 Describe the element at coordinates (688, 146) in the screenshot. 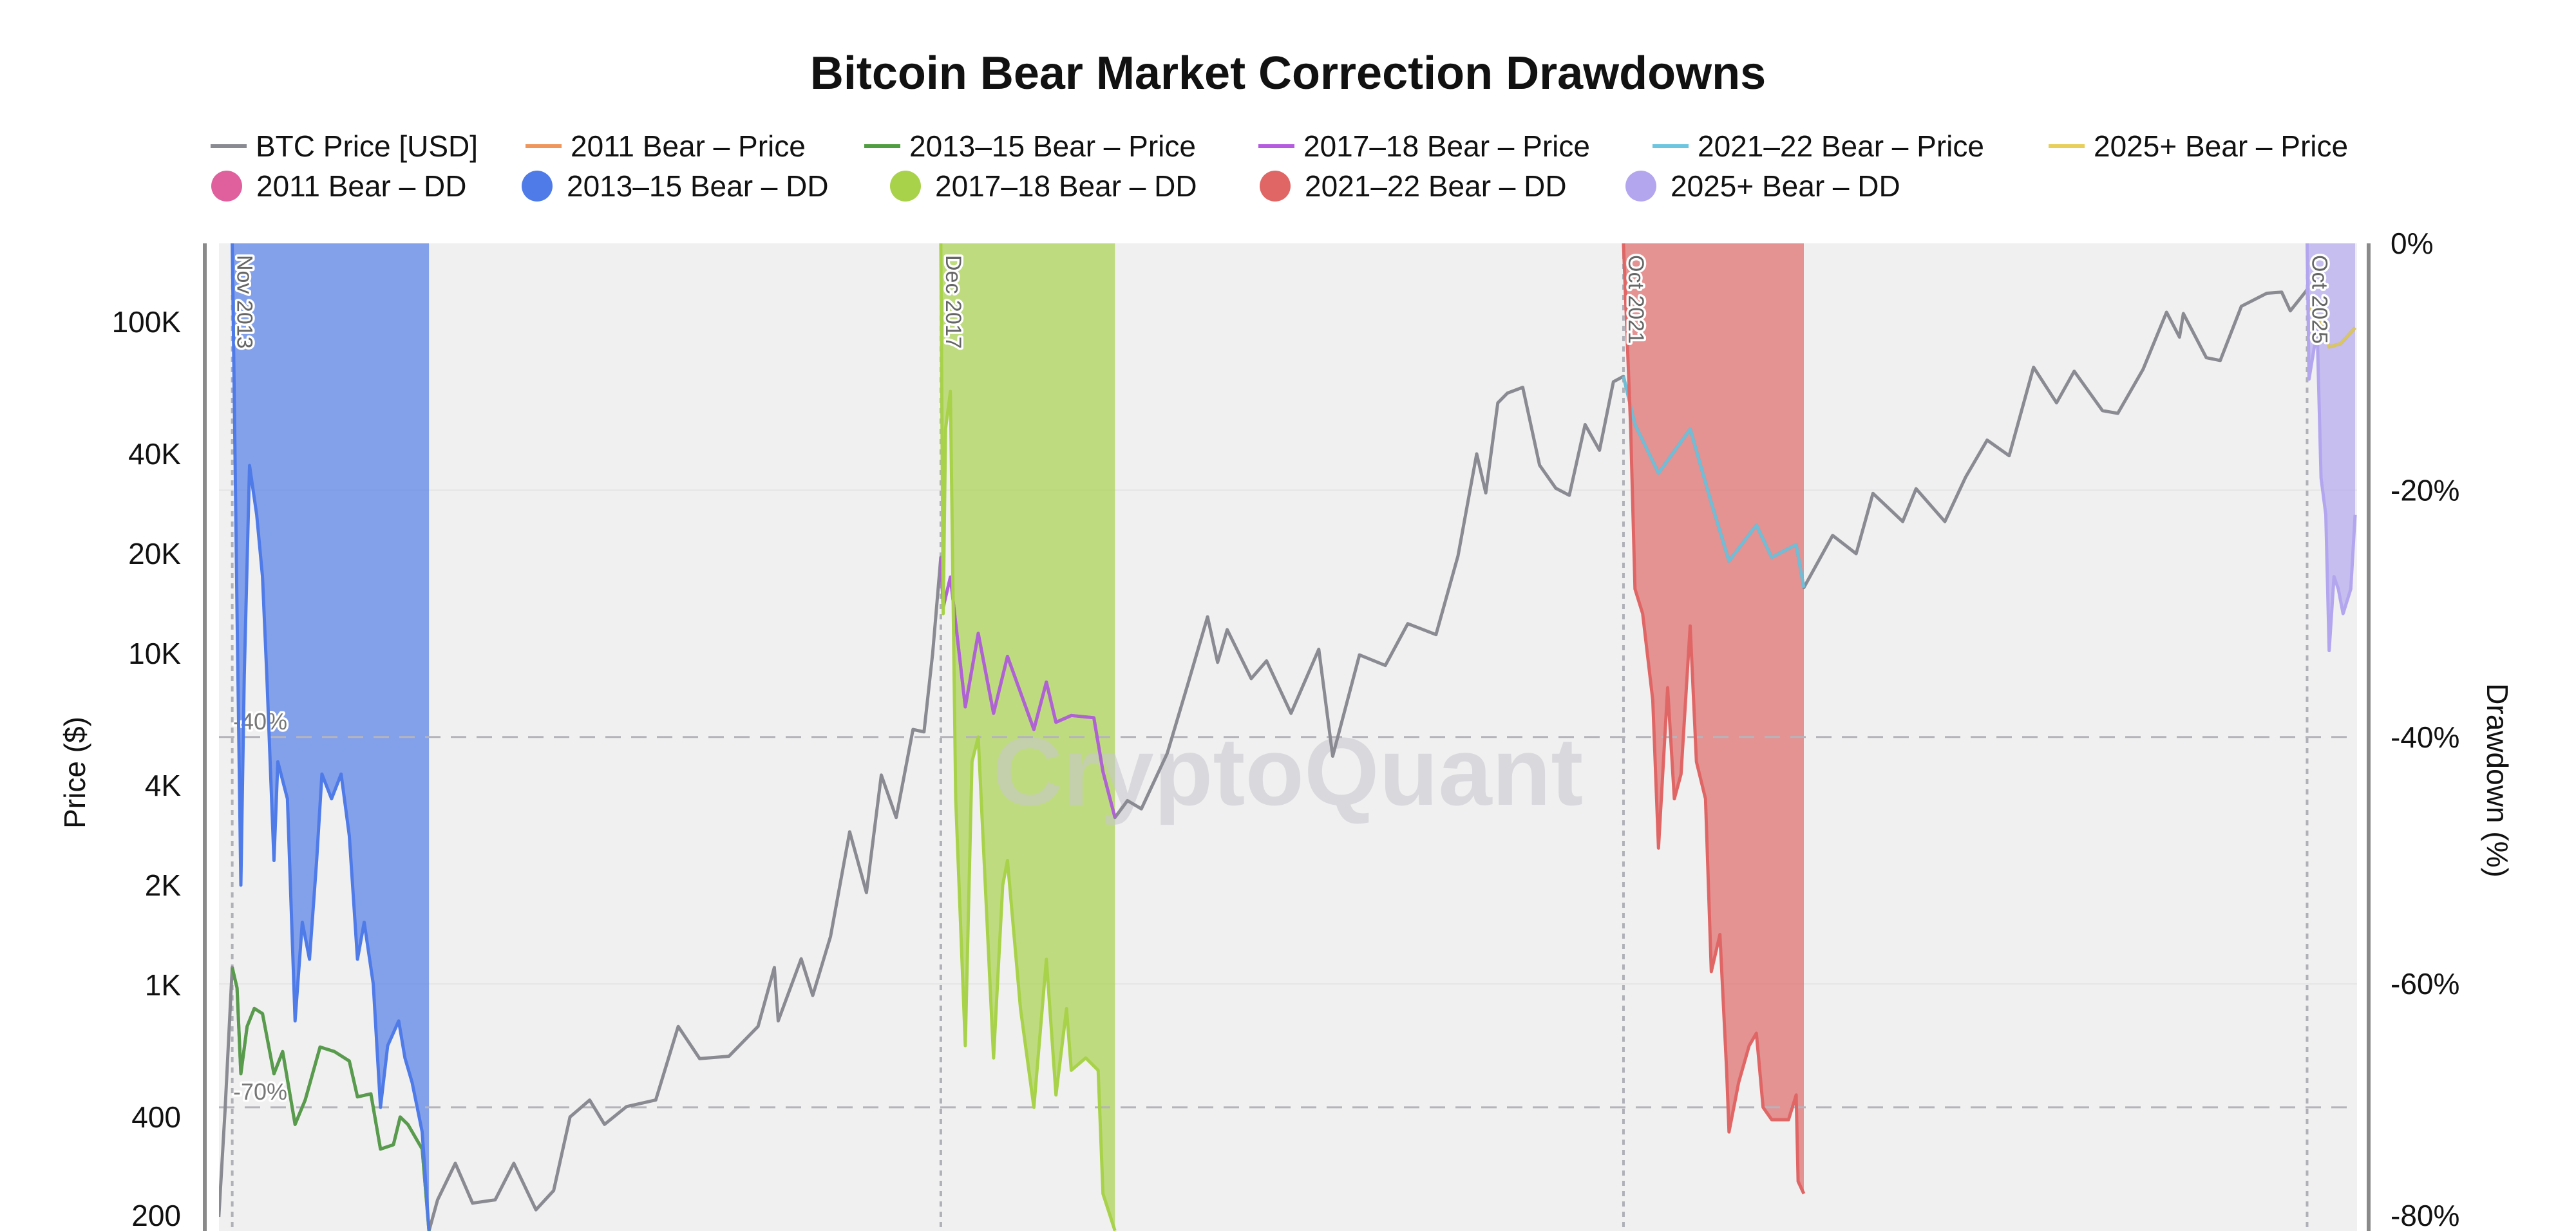

I see `legend-label: 2011 Bear – Price` at that location.